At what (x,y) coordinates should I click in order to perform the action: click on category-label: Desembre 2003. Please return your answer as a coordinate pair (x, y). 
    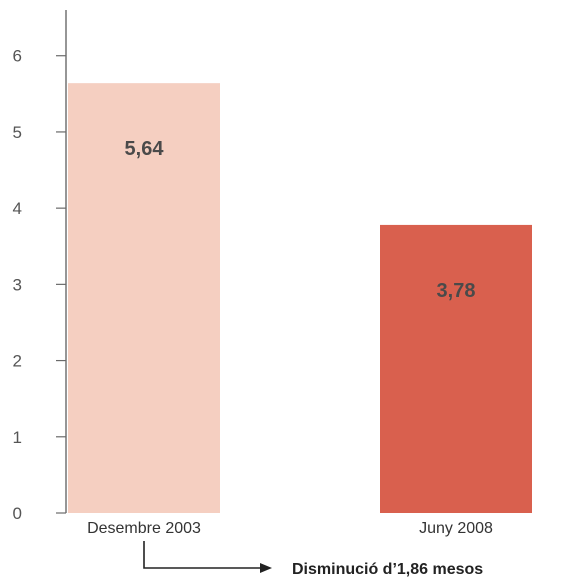
    Looking at the image, I should click on (144, 528).